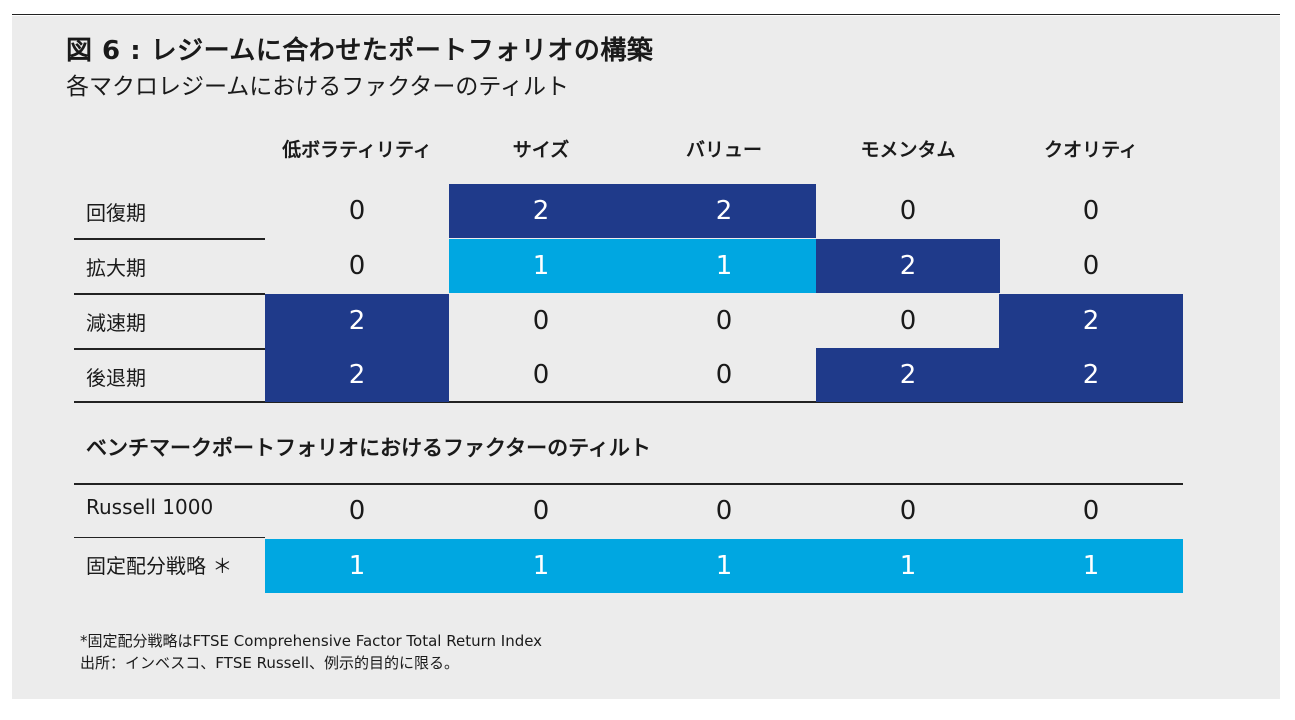 This screenshot has height=720, width=1295. What do you see at coordinates (541, 375) in the screenshot?
I see `regime-cell-contraction-size: 0` at bounding box center [541, 375].